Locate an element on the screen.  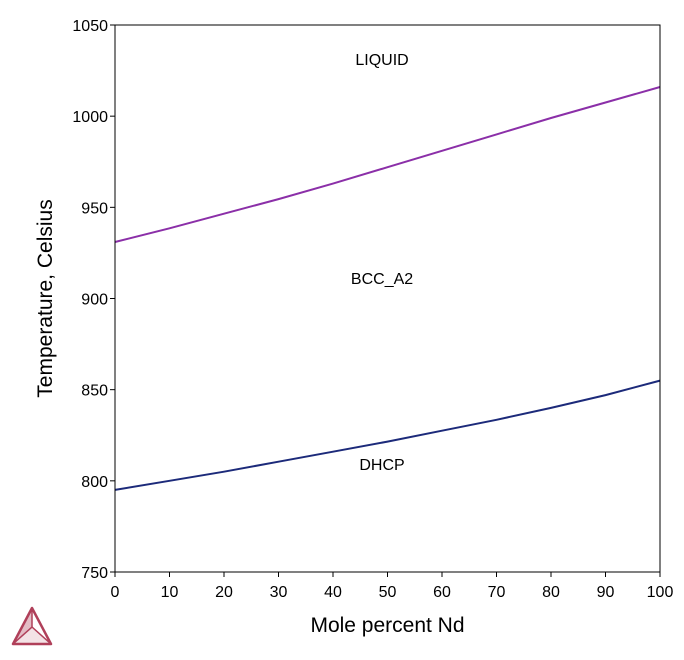
phase-region-label: BCC_A2 is located at coordinates (382, 279).